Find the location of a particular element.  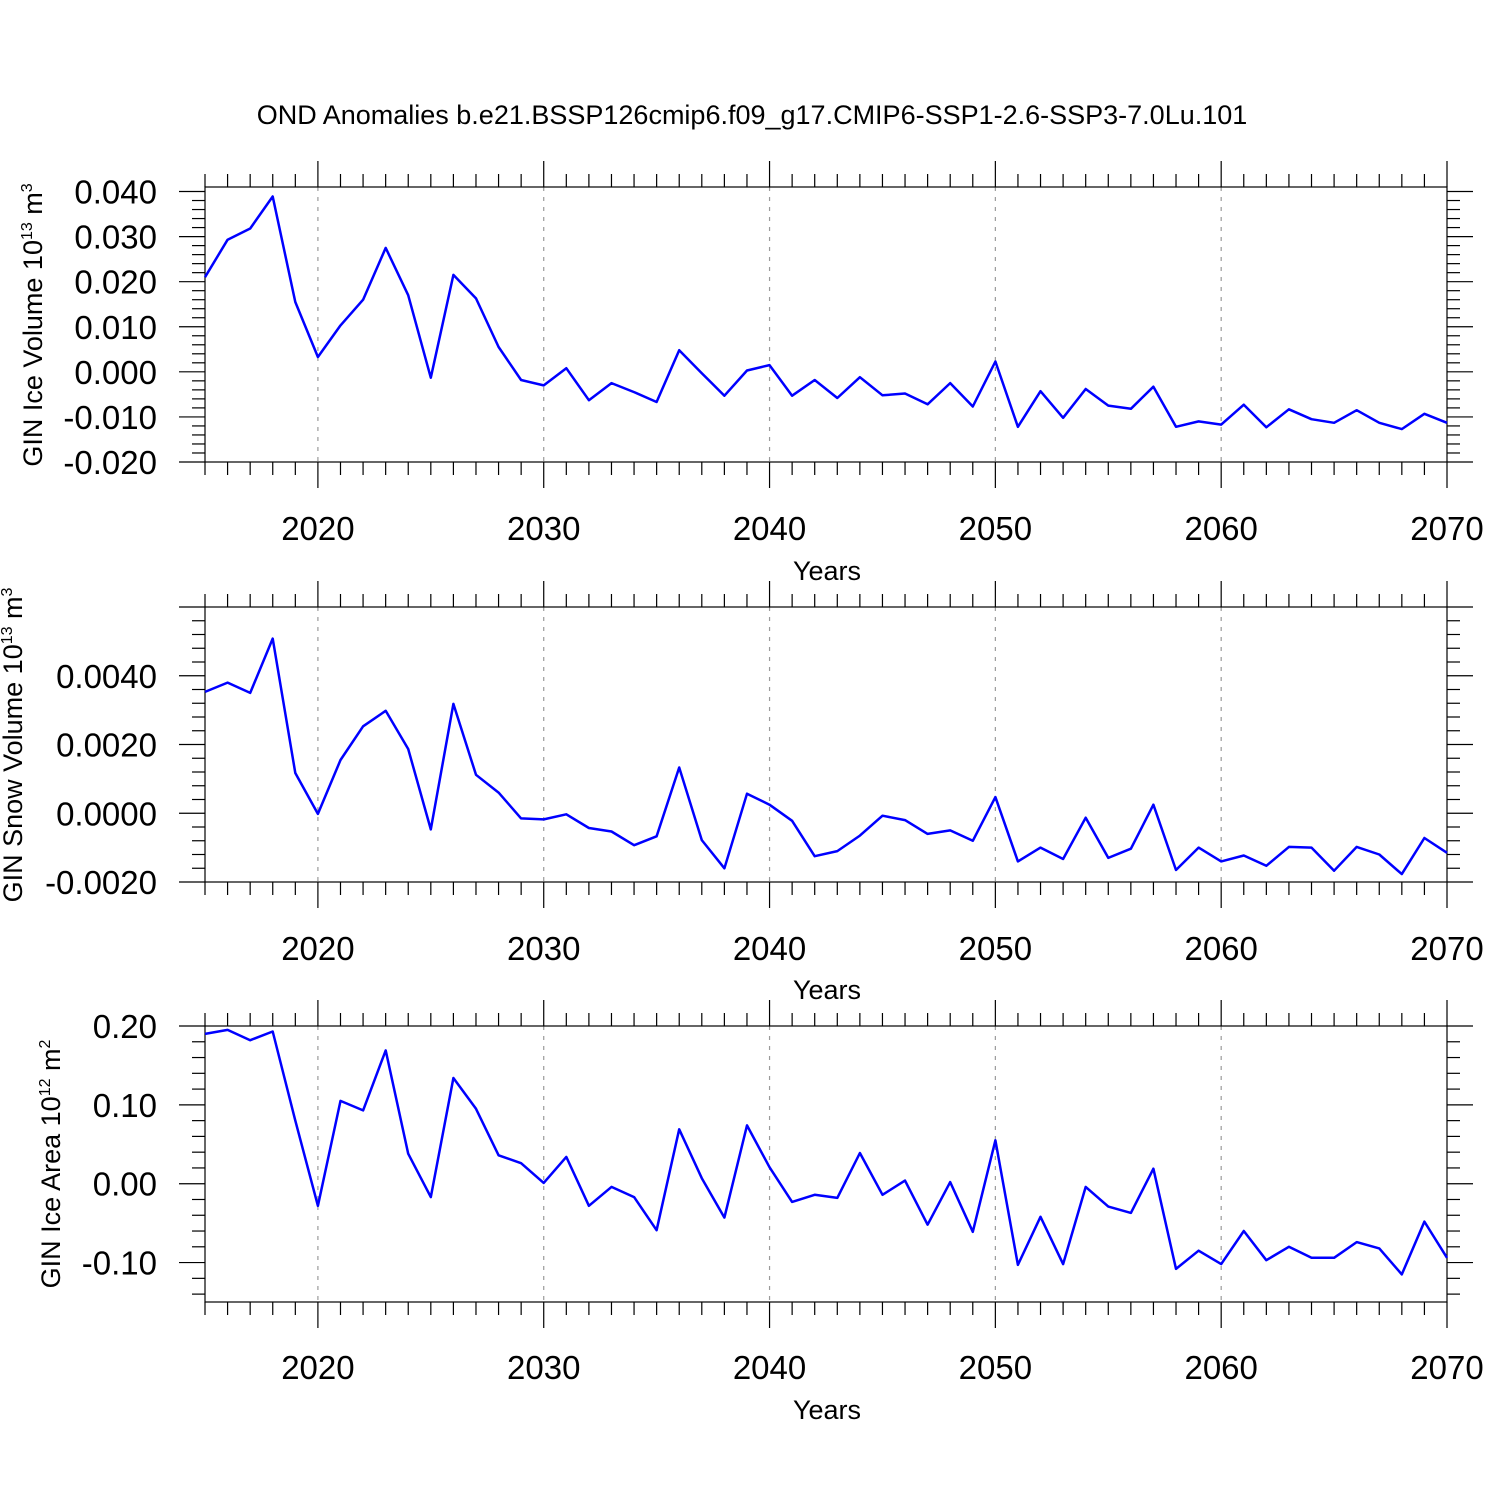

y-tick-label: 0.000 is located at coordinates (115, 372).